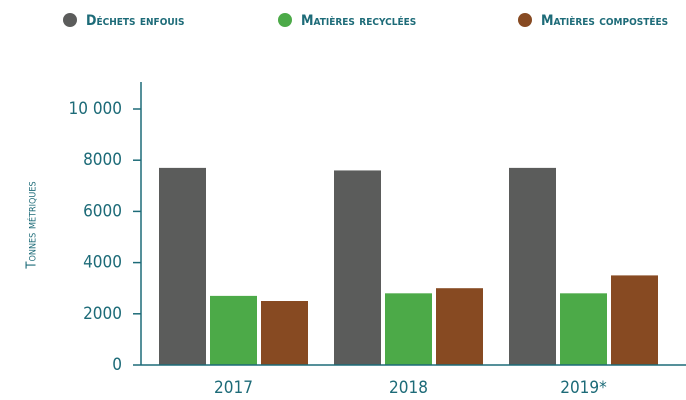 The height and width of the screenshot is (400, 686). I want to click on y-tick-label: 0, so click(117, 365).